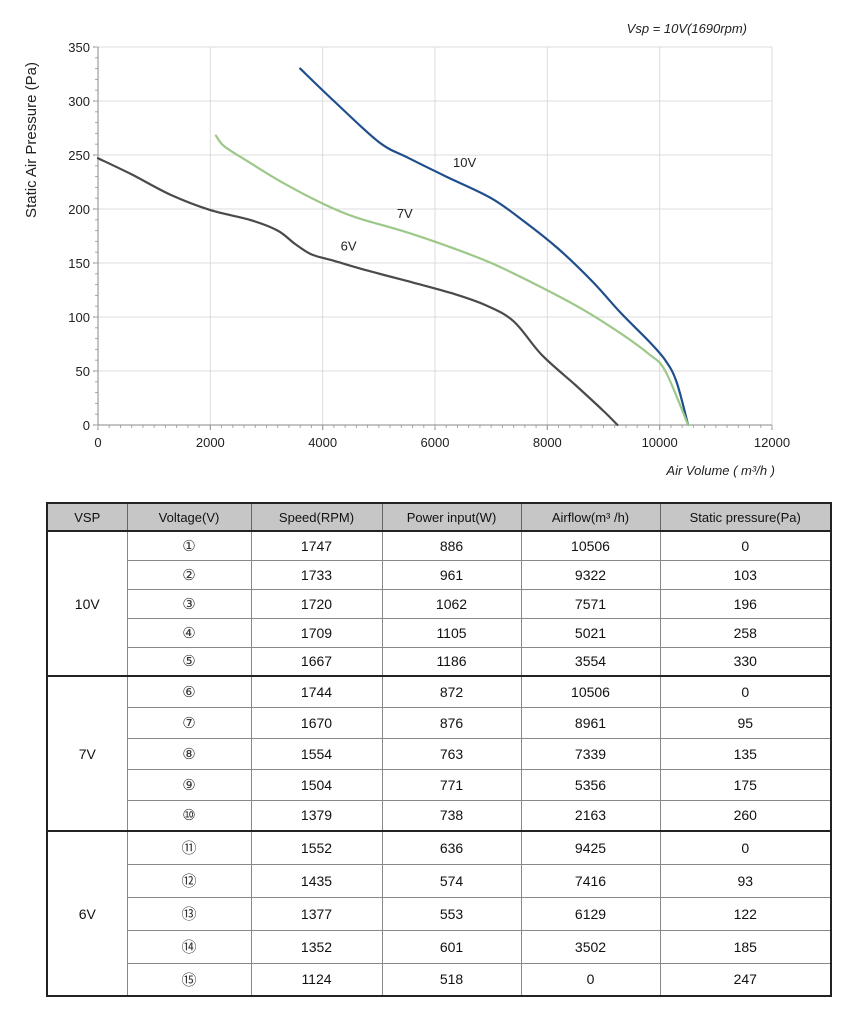  I want to click on airflow-cell: 10506, so click(590, 545).